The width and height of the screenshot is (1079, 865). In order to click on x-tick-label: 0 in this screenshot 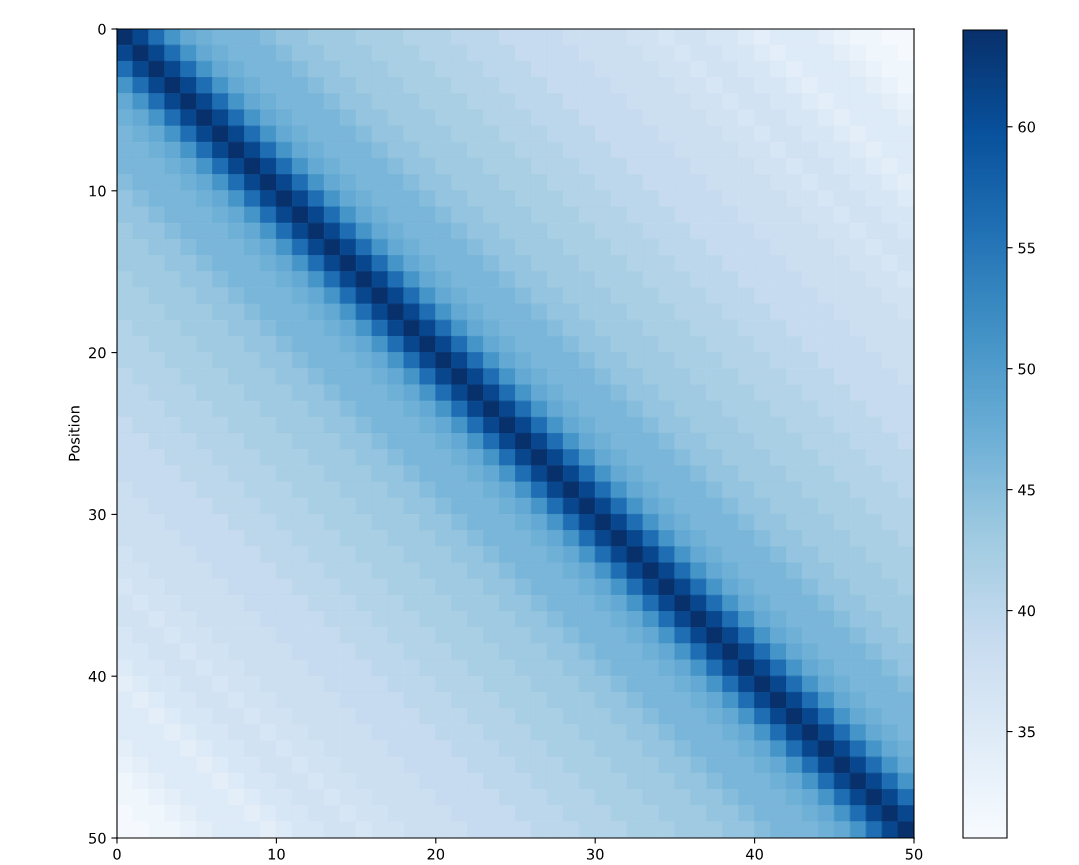, I will do `click(117, 854)`.